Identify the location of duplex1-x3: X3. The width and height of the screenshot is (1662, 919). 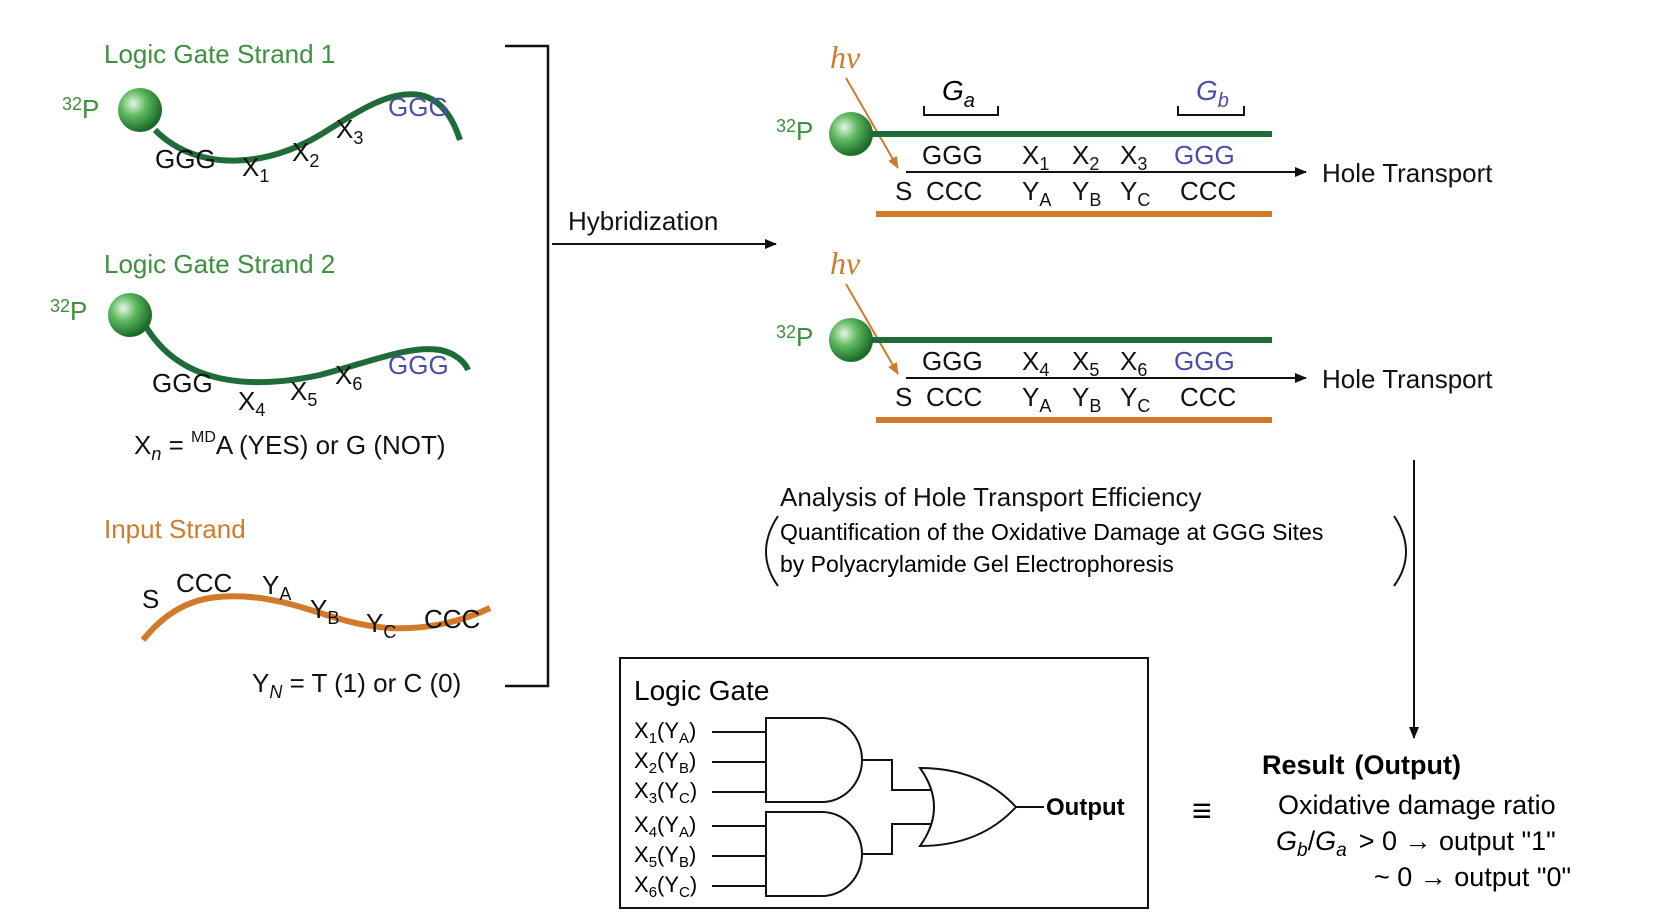
(1133, 157).